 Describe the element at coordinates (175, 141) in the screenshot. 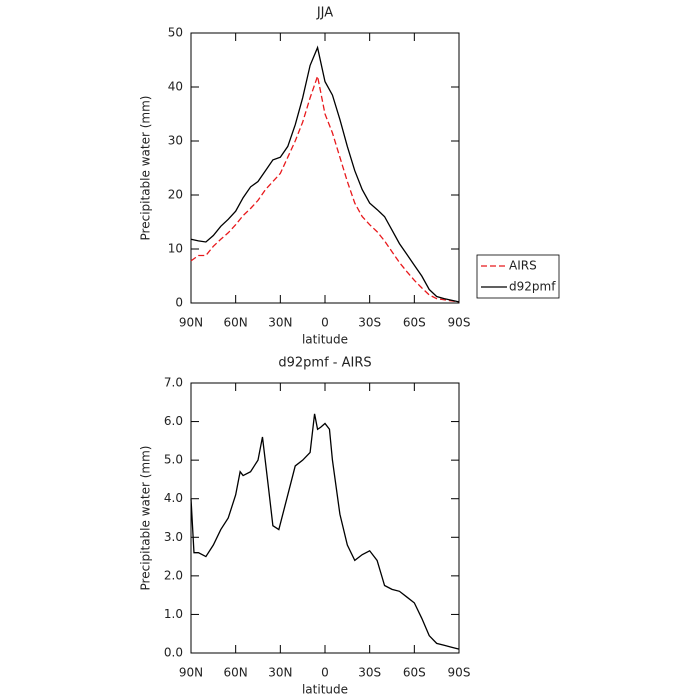

I see `y-tick-label: 30` at that location.